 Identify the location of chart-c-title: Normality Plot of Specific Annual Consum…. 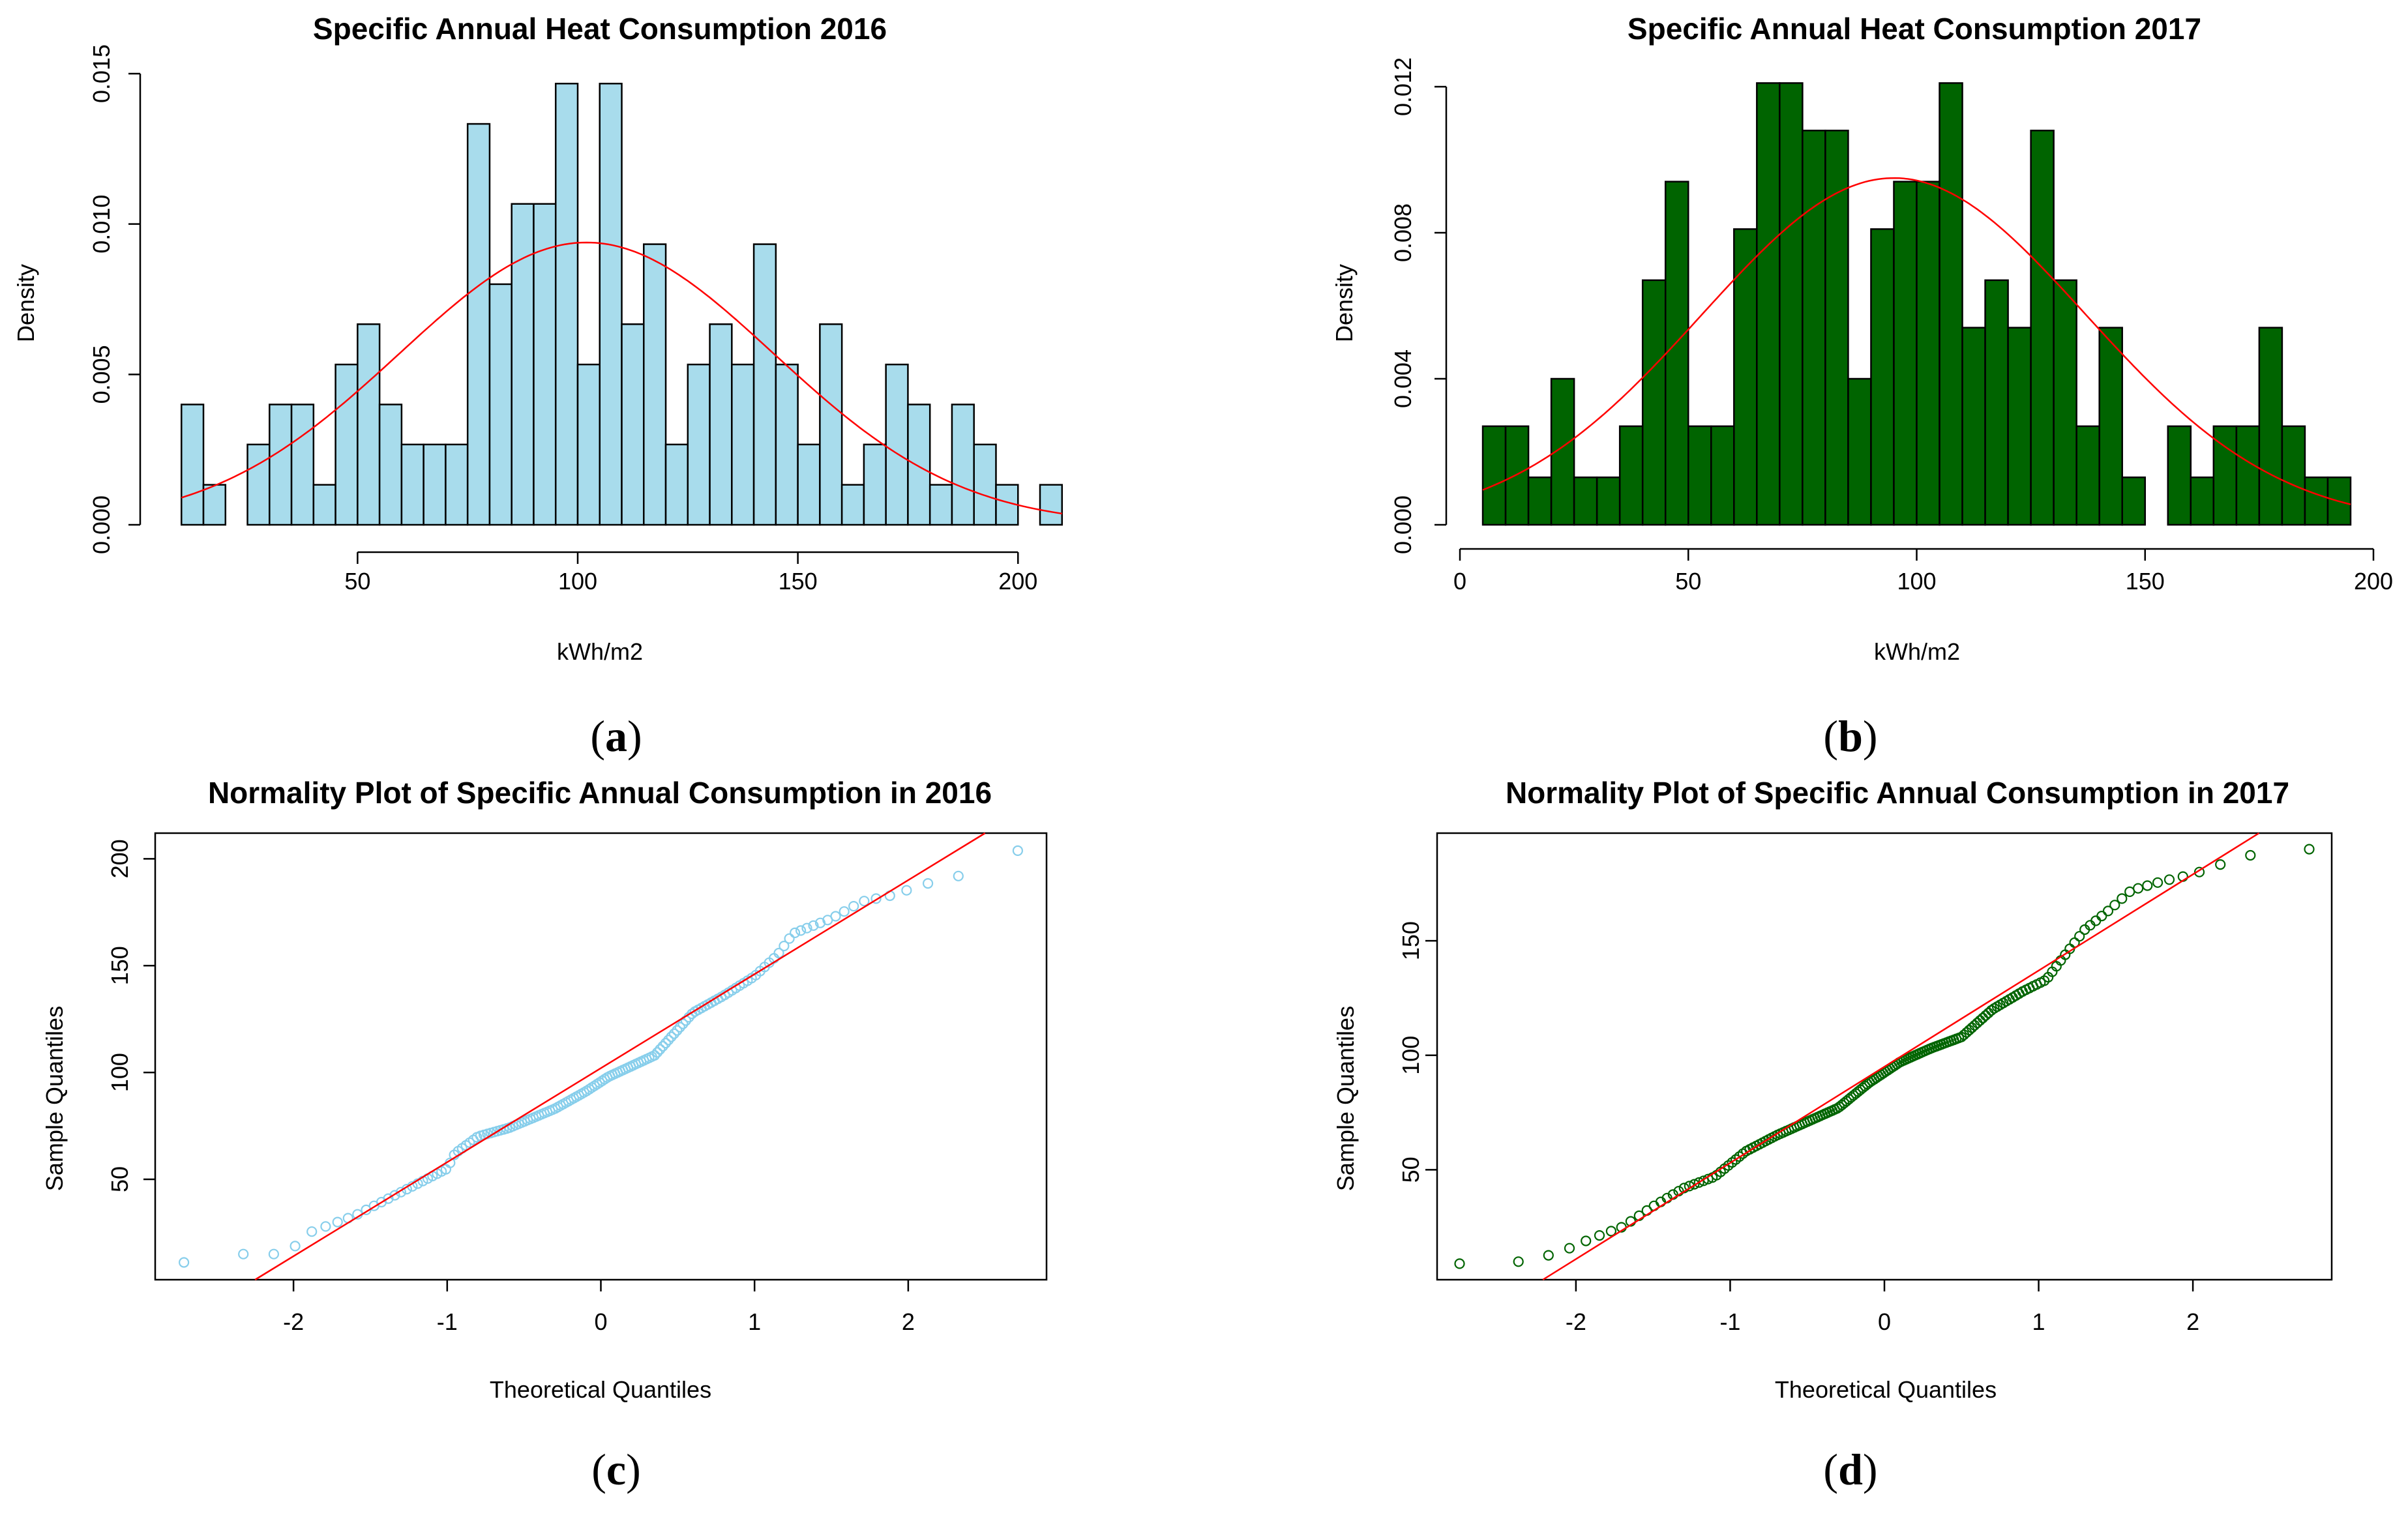
(600, 793).